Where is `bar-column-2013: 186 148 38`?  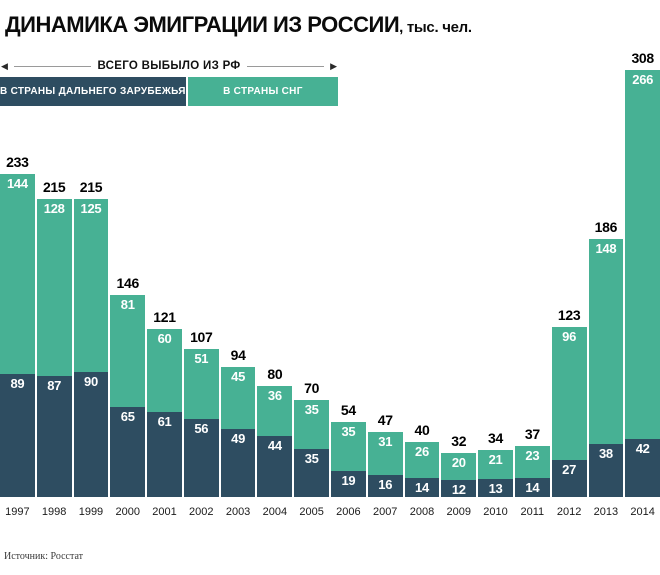
bar-column-2013: 186 148 38 is located at coordinates (606, 358).